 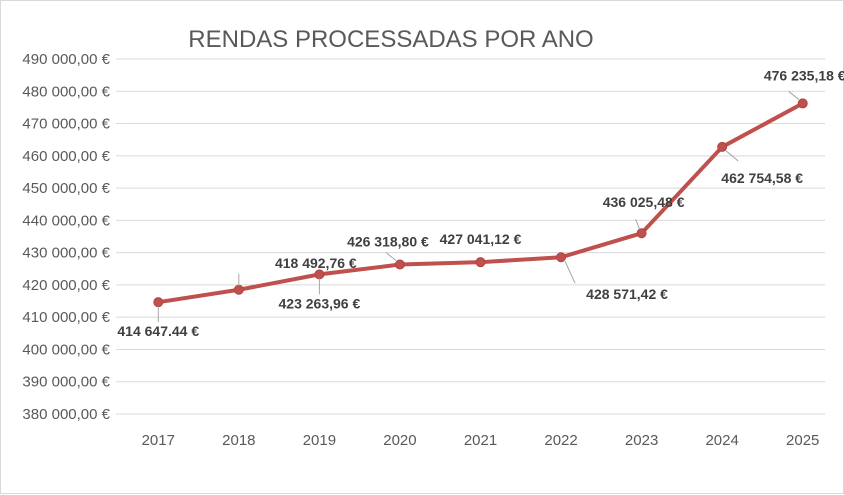 What do you see at coordinates (66, 124) in the screenshot?
I see `y-tick-label: 470 000,00 €` at bounding box center [66, 124].